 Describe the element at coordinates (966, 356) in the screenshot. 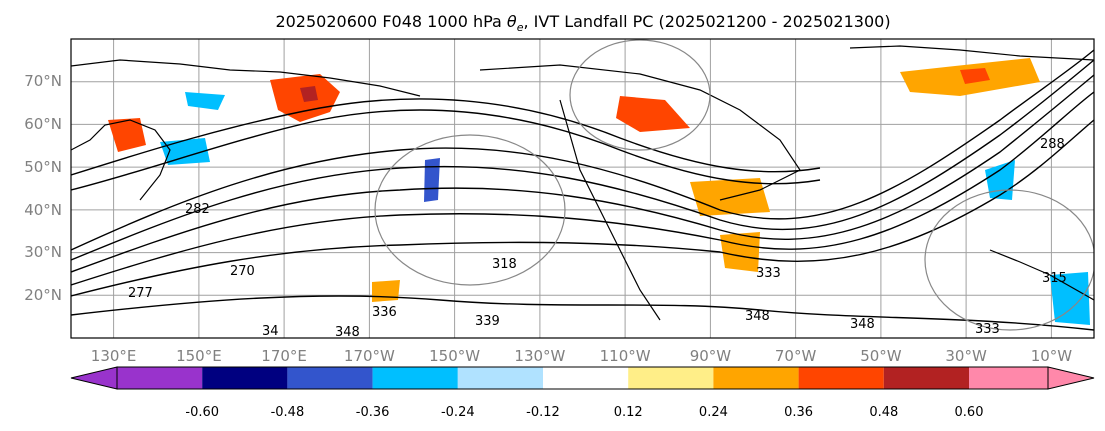

I see `lon-label: 30°W` at that location.